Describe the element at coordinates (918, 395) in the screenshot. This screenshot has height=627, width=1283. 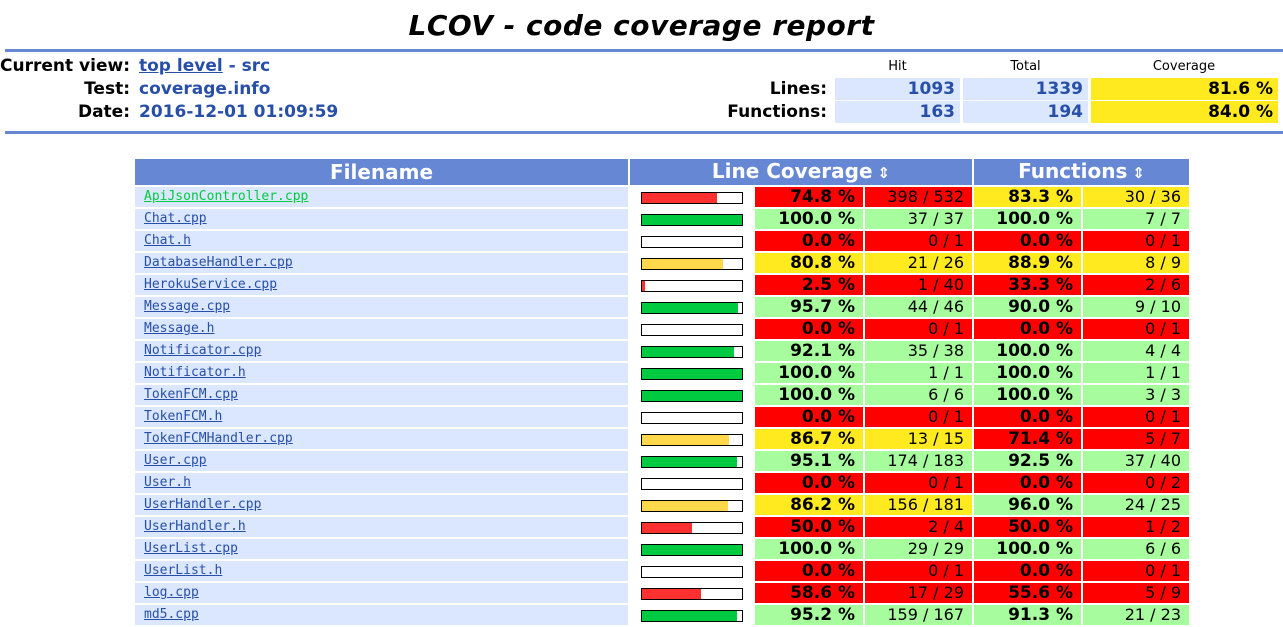
I see `line-coverage-count: 6 / 6` at that location.